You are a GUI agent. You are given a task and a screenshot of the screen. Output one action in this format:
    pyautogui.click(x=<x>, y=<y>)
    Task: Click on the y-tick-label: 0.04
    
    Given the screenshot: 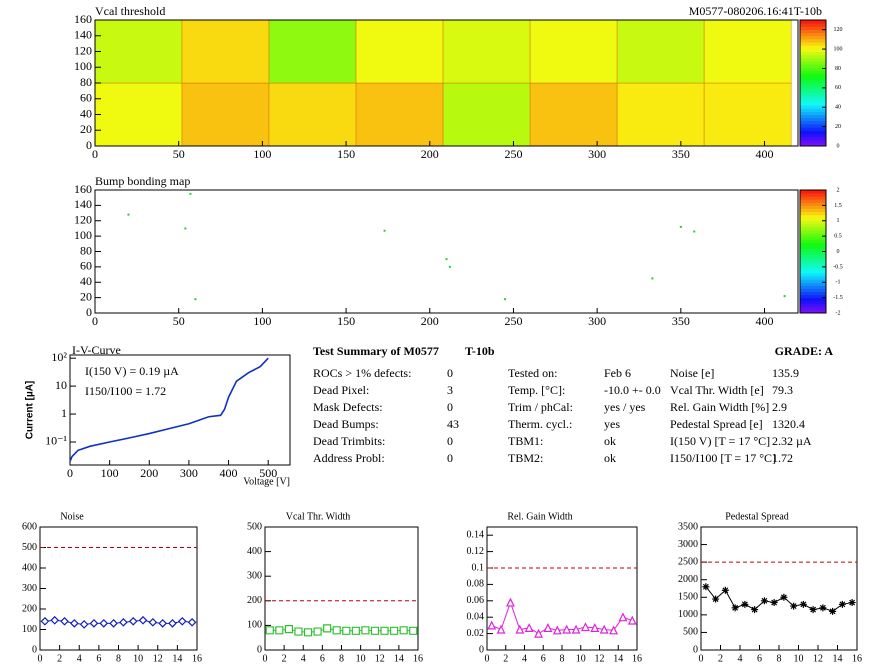 What is the action you would take?
    pyautogui.click(x=476, y=616)
    